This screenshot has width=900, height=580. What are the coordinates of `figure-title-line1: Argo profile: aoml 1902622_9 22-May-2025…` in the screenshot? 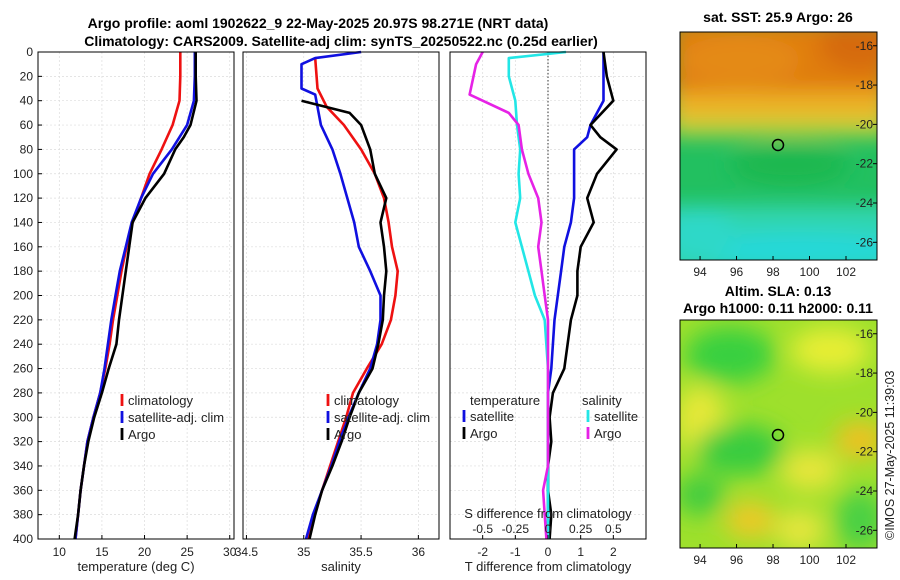 It's located at (318, 23).